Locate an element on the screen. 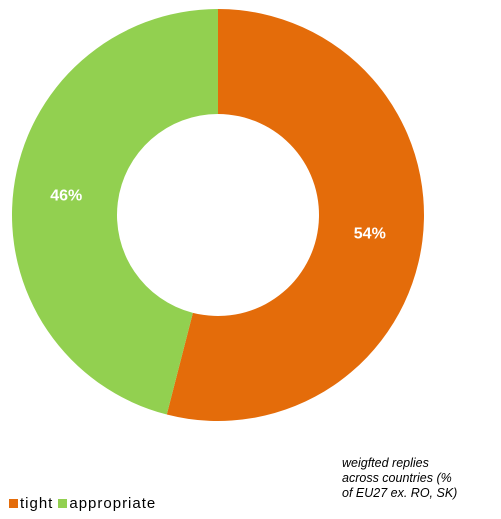  note-line-1: weigfted replies is located at coordinates (385, 463).